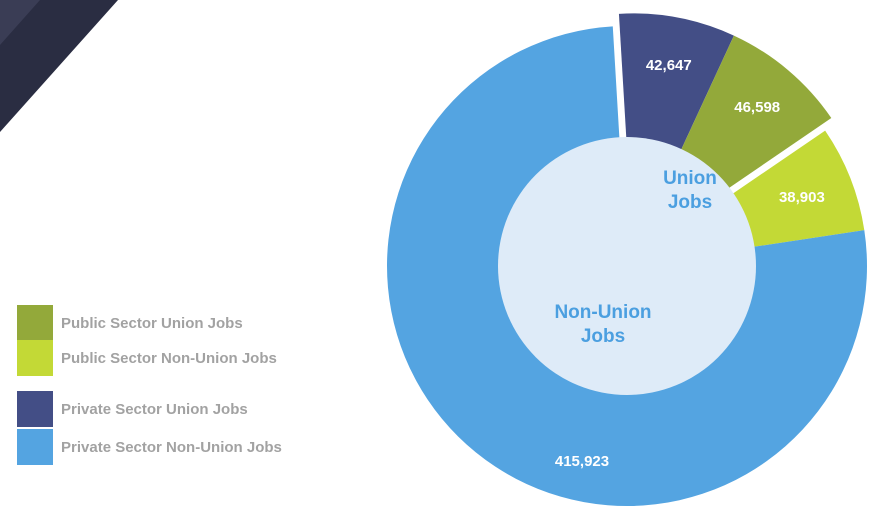 The height and width of the screenshot is (508, 873). What do you see at coordinates (757, 107) in the screenshot?
I see `data-label-public-sector-union-jobs: 46,598` at bounding box center [757, 107].